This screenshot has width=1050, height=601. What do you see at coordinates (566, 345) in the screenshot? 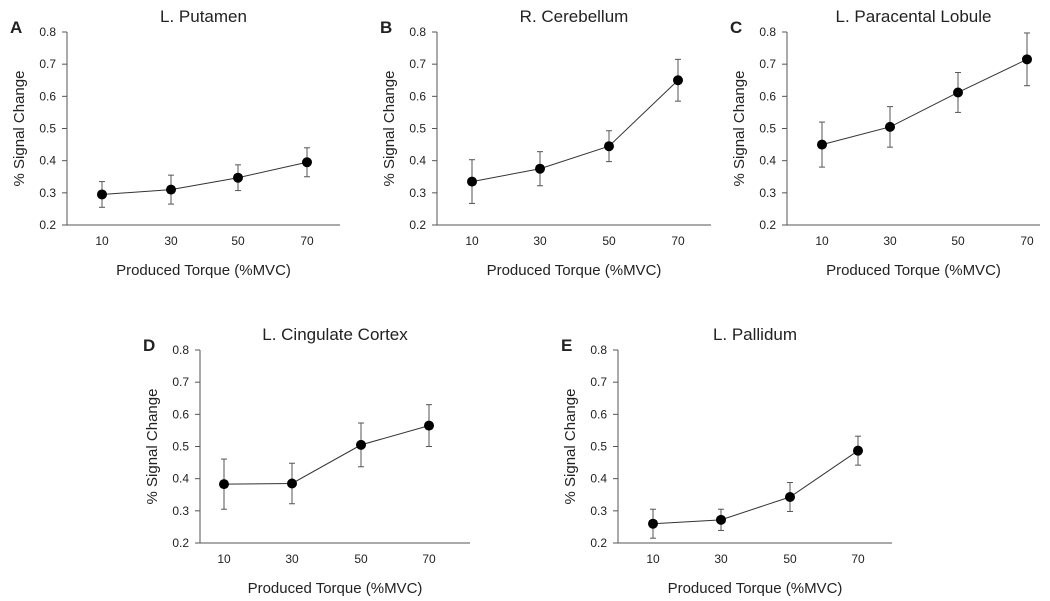
I see `panel-letter: E` at bounding box center [566, 345].